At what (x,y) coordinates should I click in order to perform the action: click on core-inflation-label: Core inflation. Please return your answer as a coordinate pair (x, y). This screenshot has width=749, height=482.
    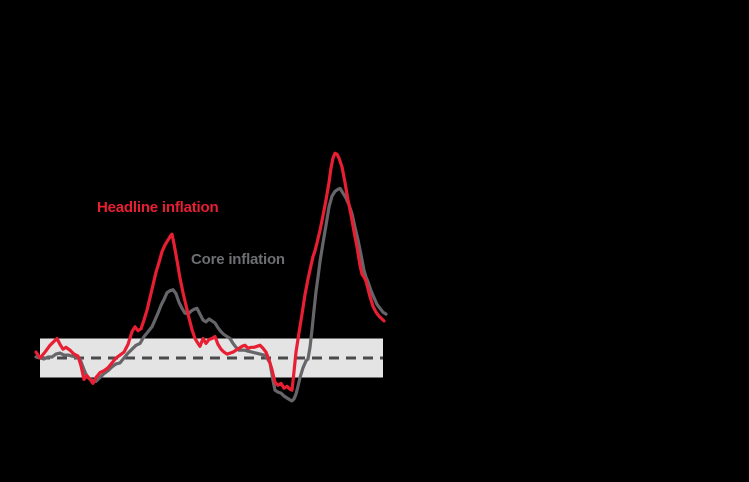
    Looking at the image, I should click on (238, 259).